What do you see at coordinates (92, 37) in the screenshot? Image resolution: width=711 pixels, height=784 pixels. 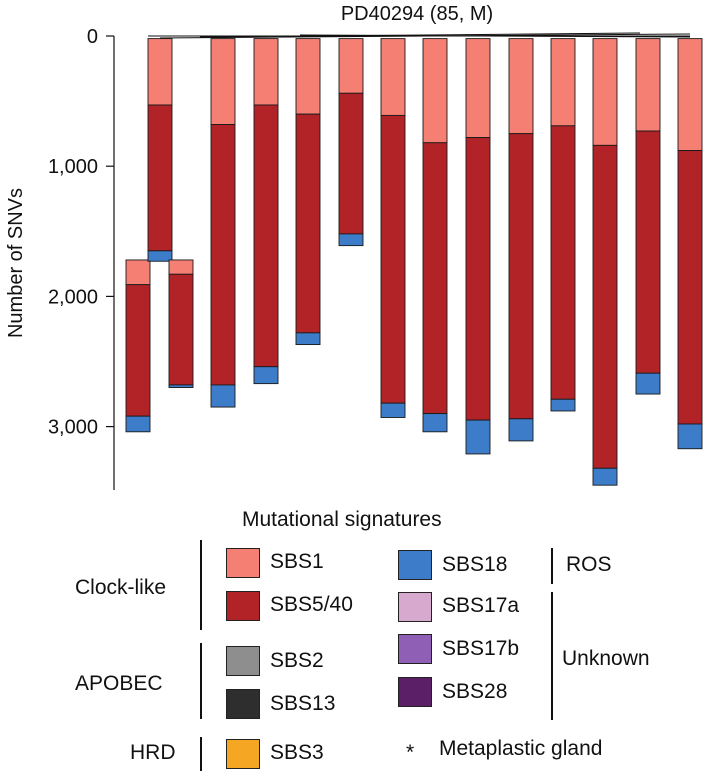 I see `y-tick-label: 0` at bounding box center [92, 37].